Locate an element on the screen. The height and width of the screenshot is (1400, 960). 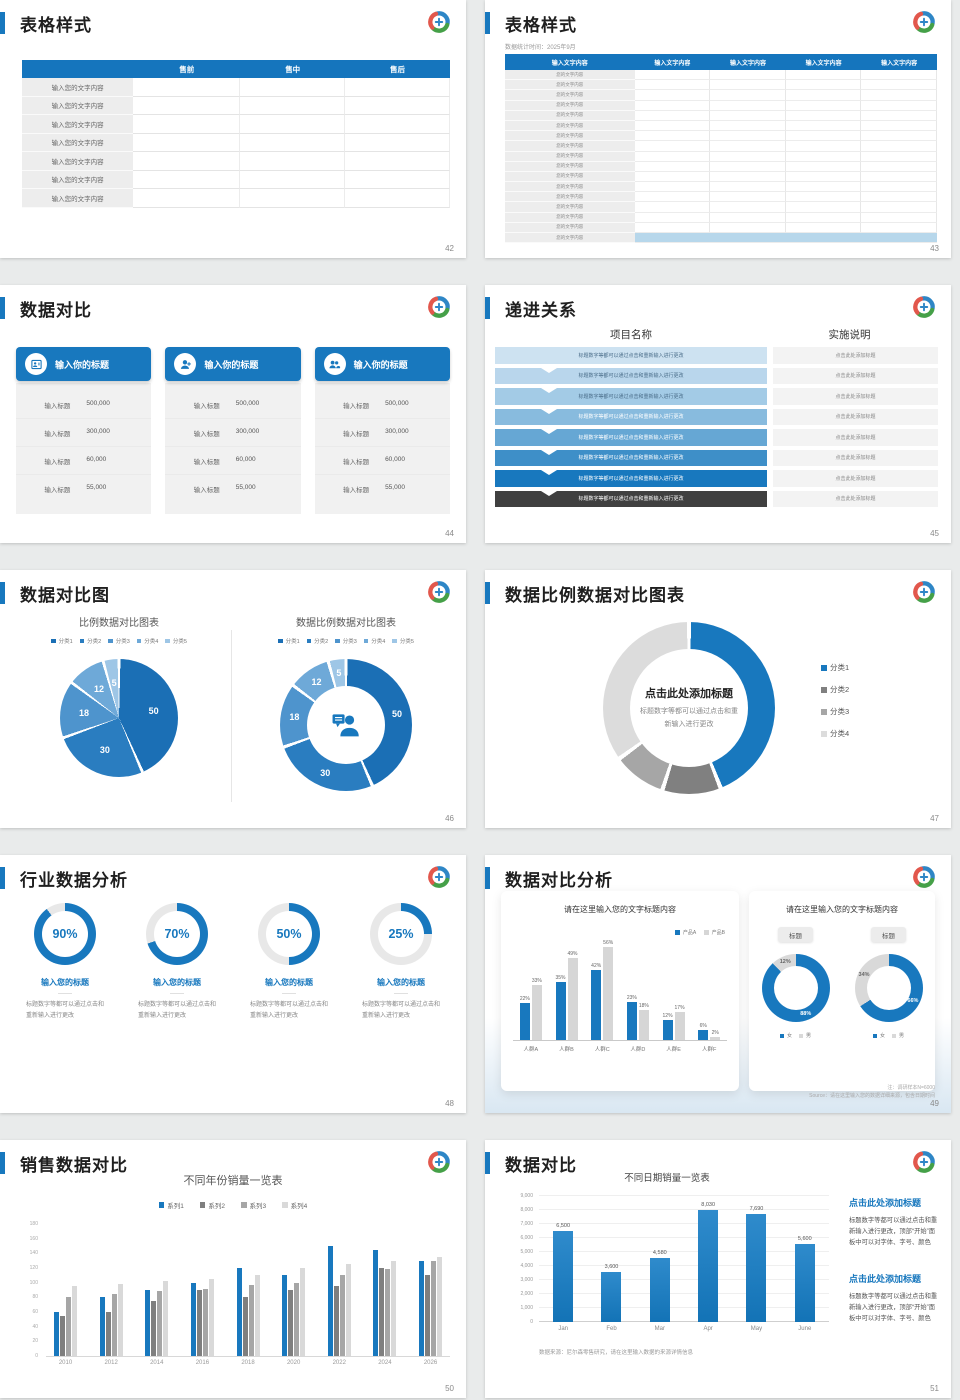
bar: 18% is located at coordinates (644, 1021).